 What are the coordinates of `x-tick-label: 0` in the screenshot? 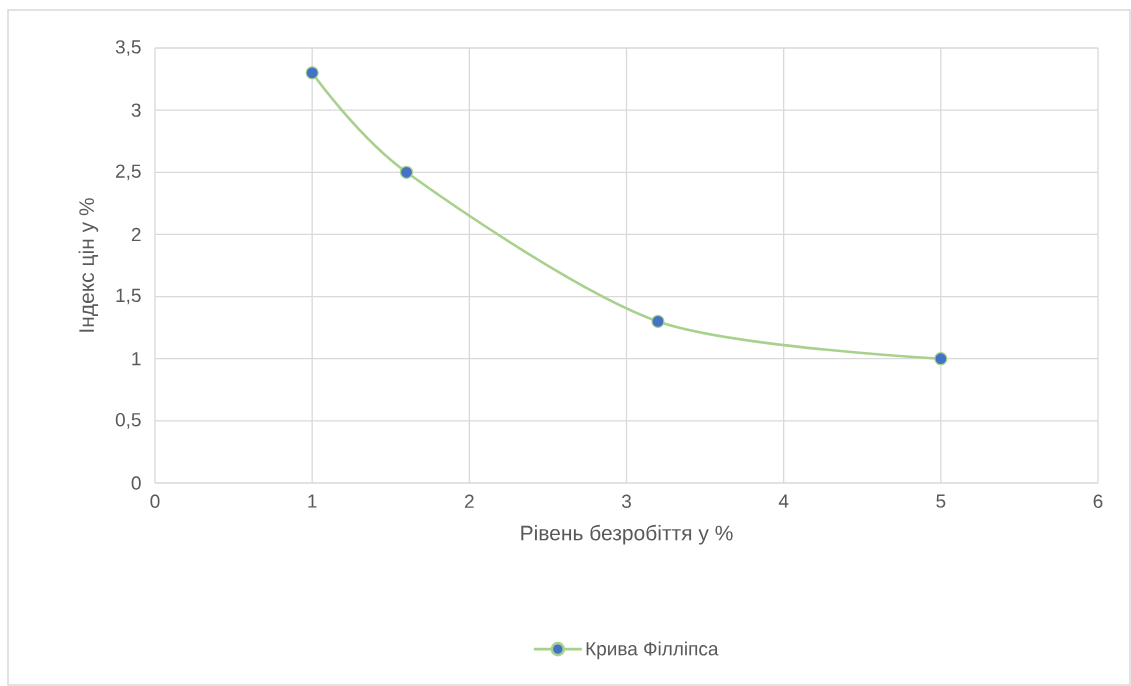 It's located at (155, 501).